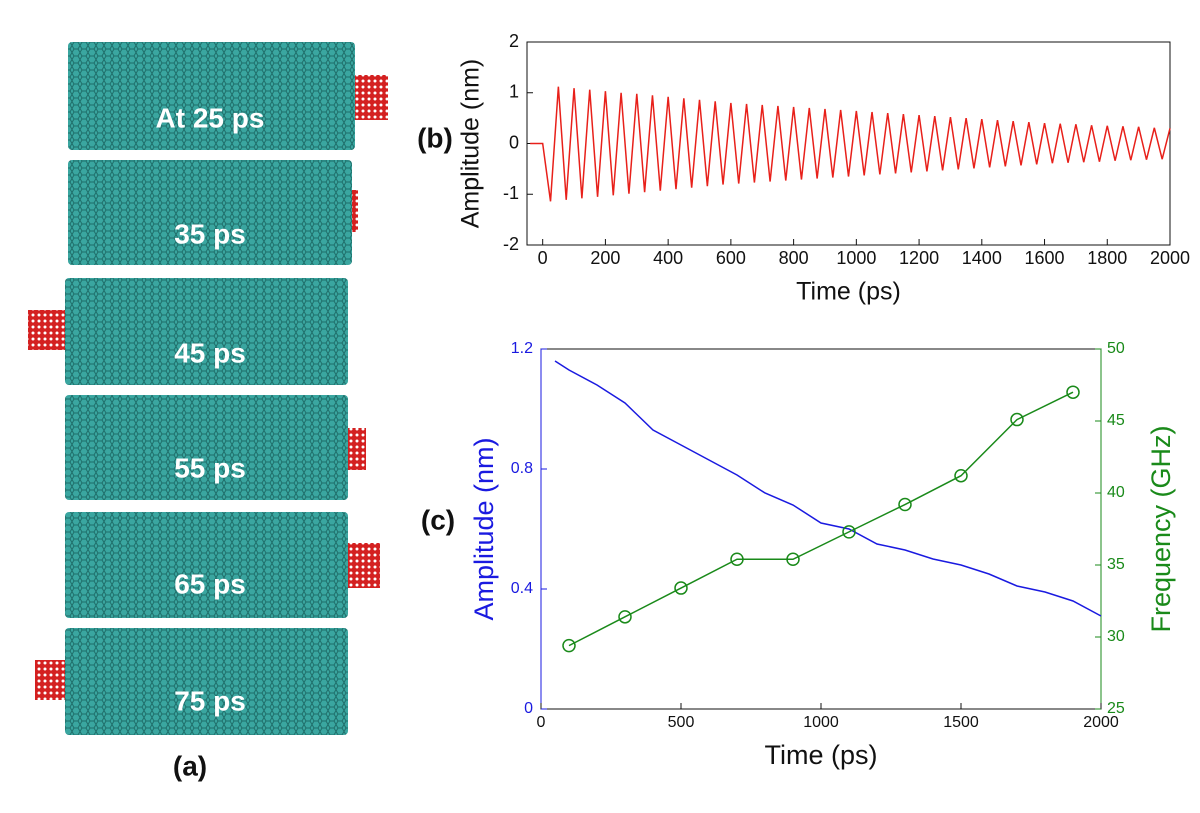 Image resolution: width=1200 pixels, height=813 pixels. What do you see at coordinates (210, 117) in the screenshot?
I see `frame-label: At 25 ps` at bounding box center [210, 117].